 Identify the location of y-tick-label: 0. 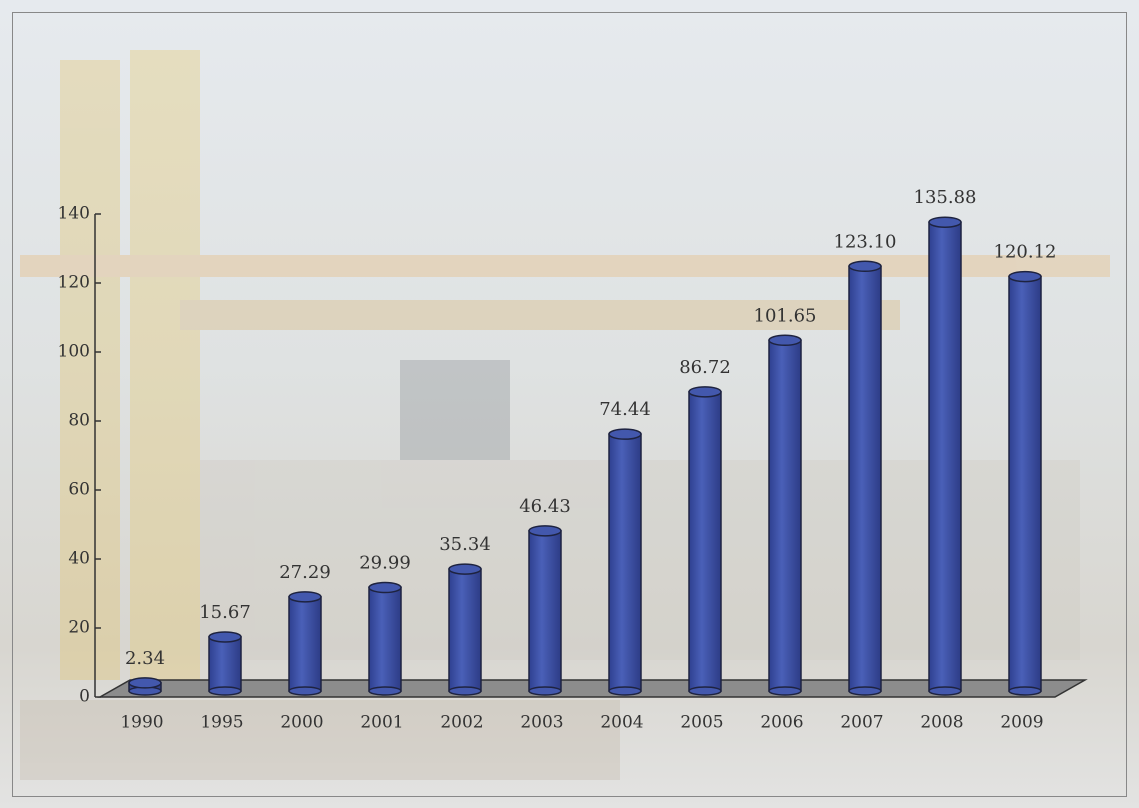
(84, 697).